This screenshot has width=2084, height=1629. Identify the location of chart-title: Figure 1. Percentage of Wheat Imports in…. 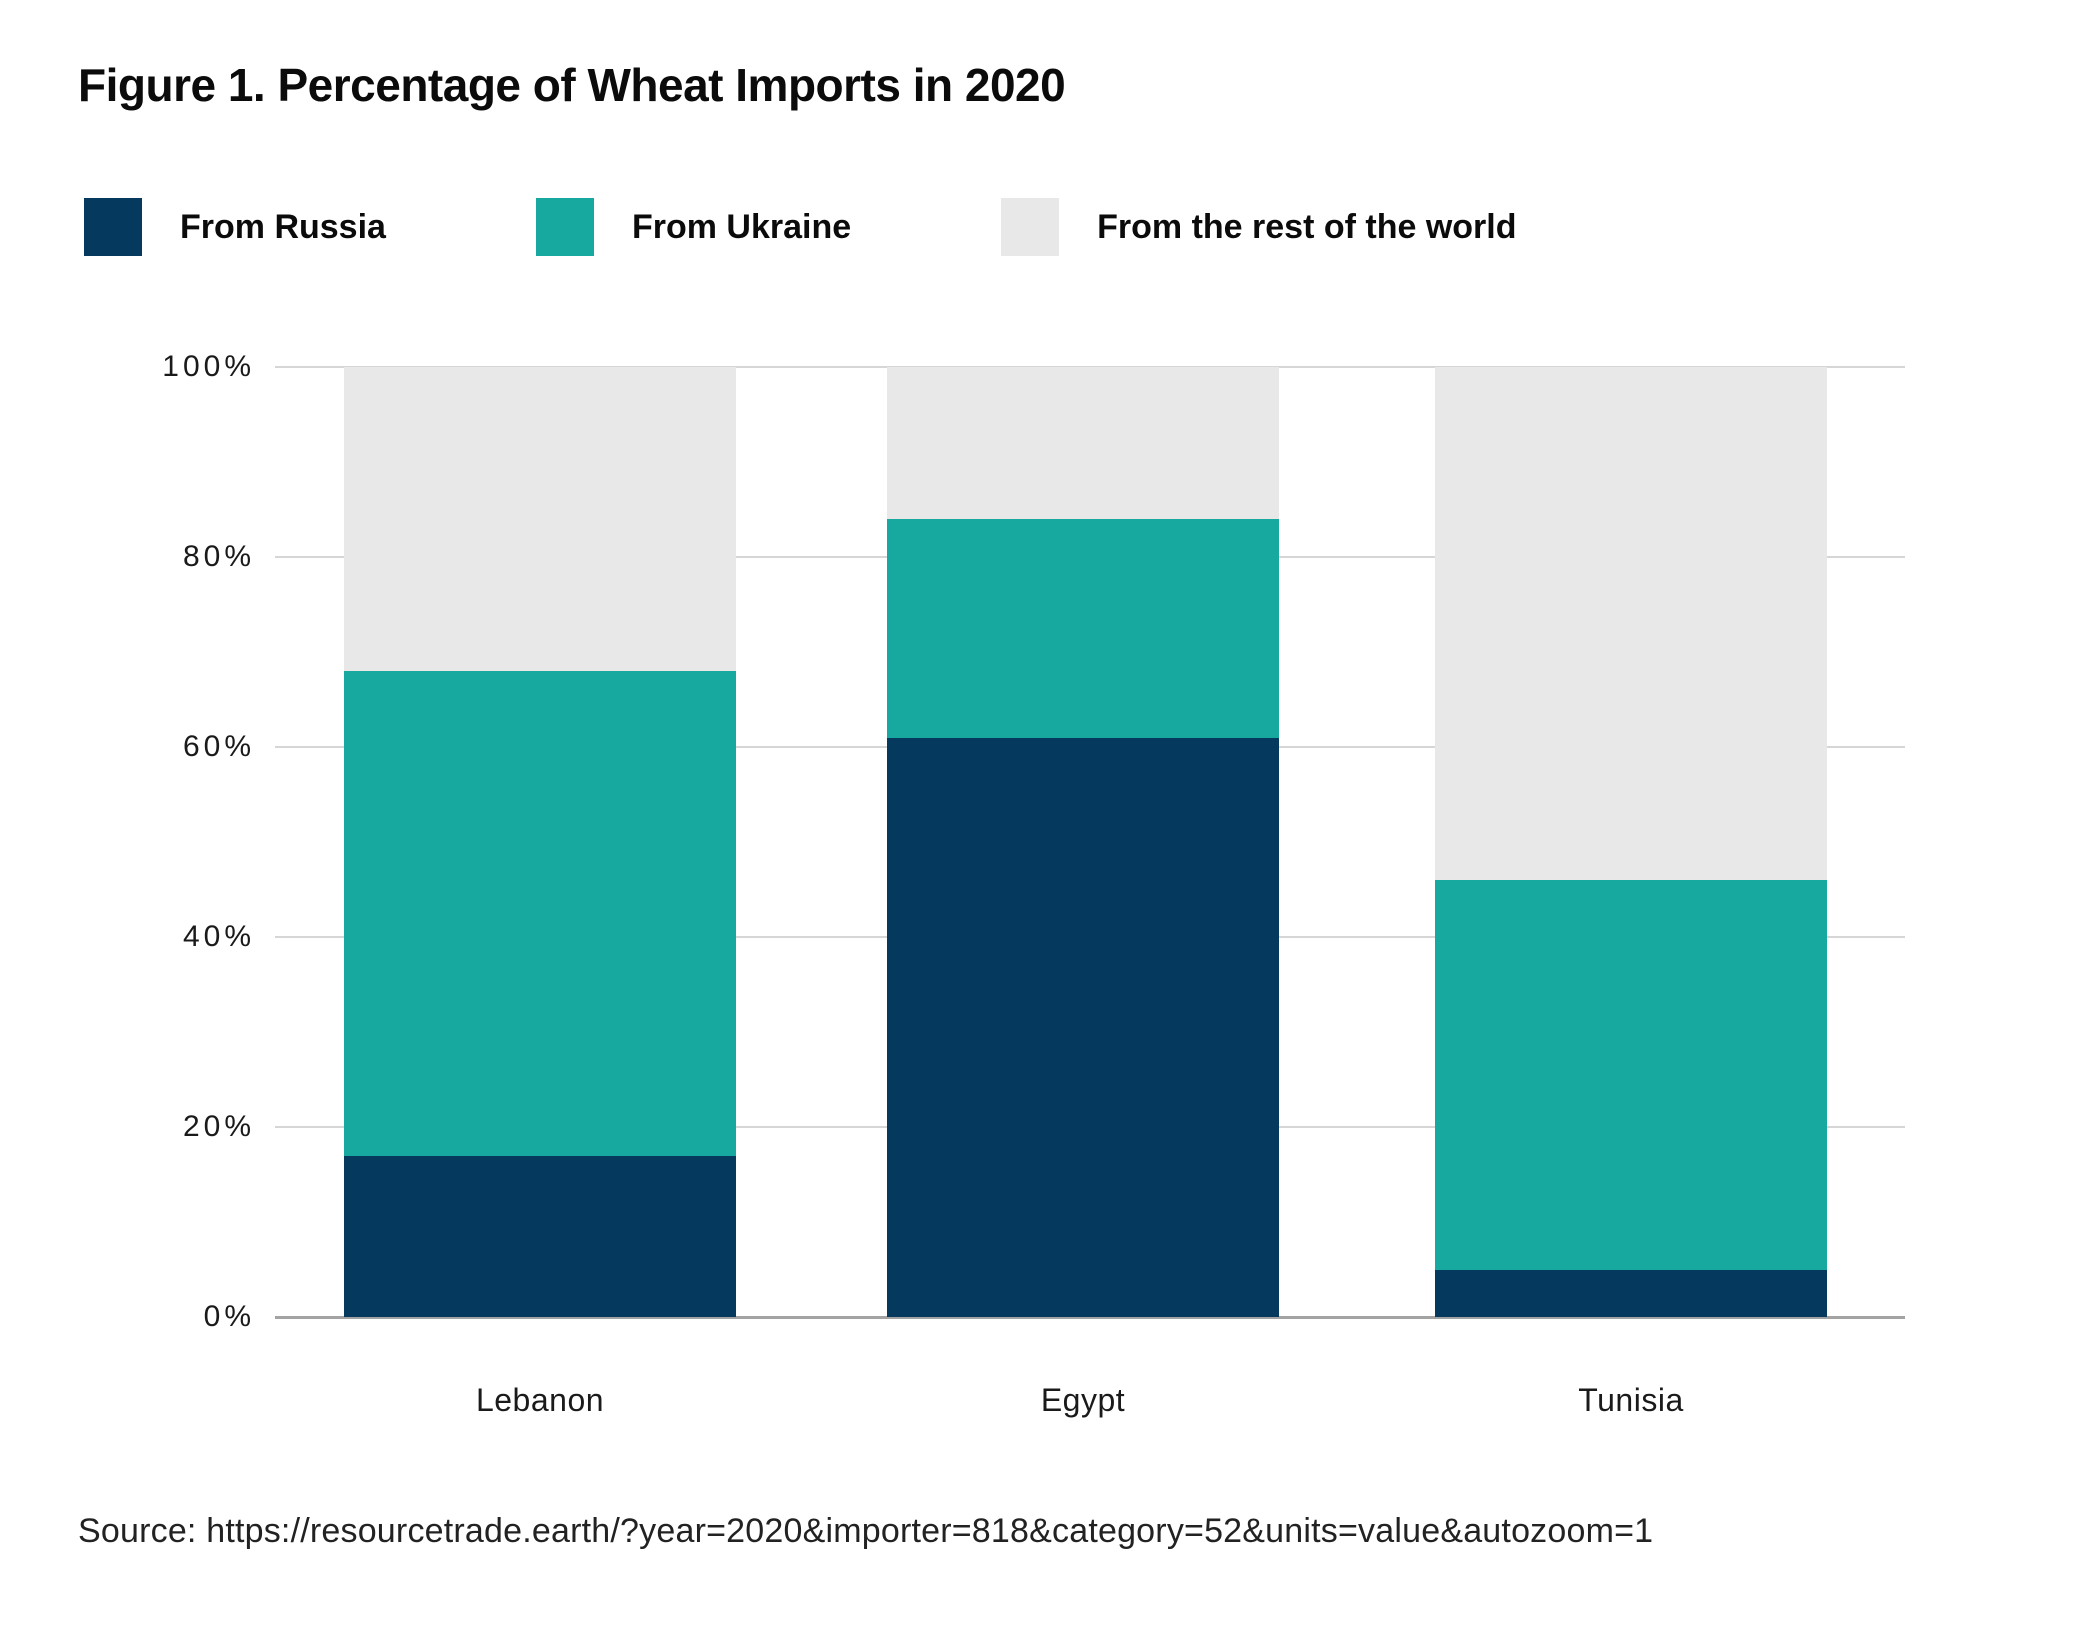
(572, 85).